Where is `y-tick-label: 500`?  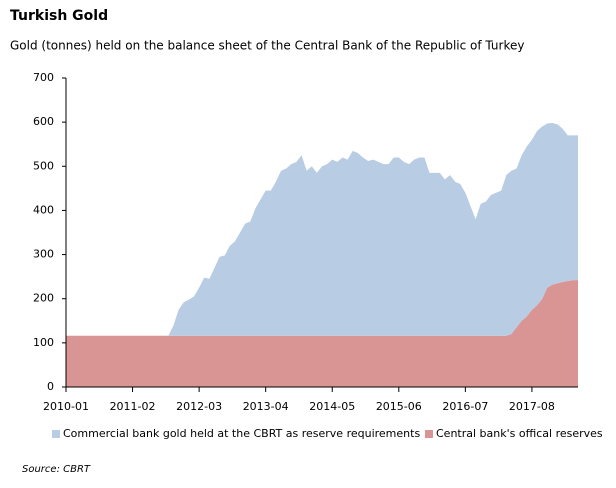 y-tick-label: 500 is located at coordinates (43, 165).